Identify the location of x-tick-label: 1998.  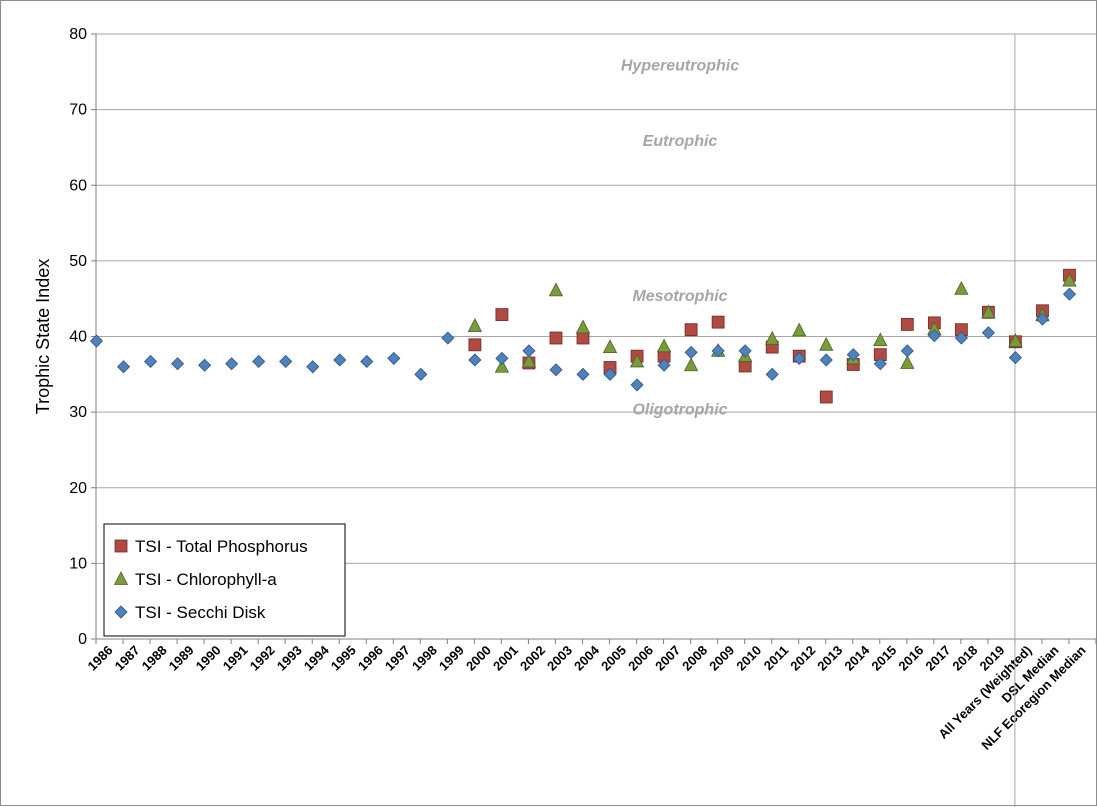
(424, 658).